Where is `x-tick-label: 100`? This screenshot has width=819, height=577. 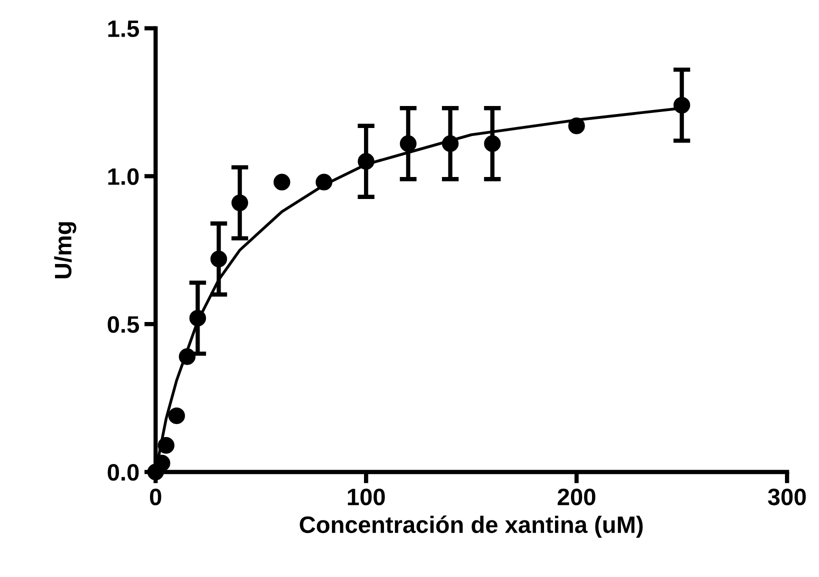
x-tick-label: 100 is located at coordinates (366, 497).